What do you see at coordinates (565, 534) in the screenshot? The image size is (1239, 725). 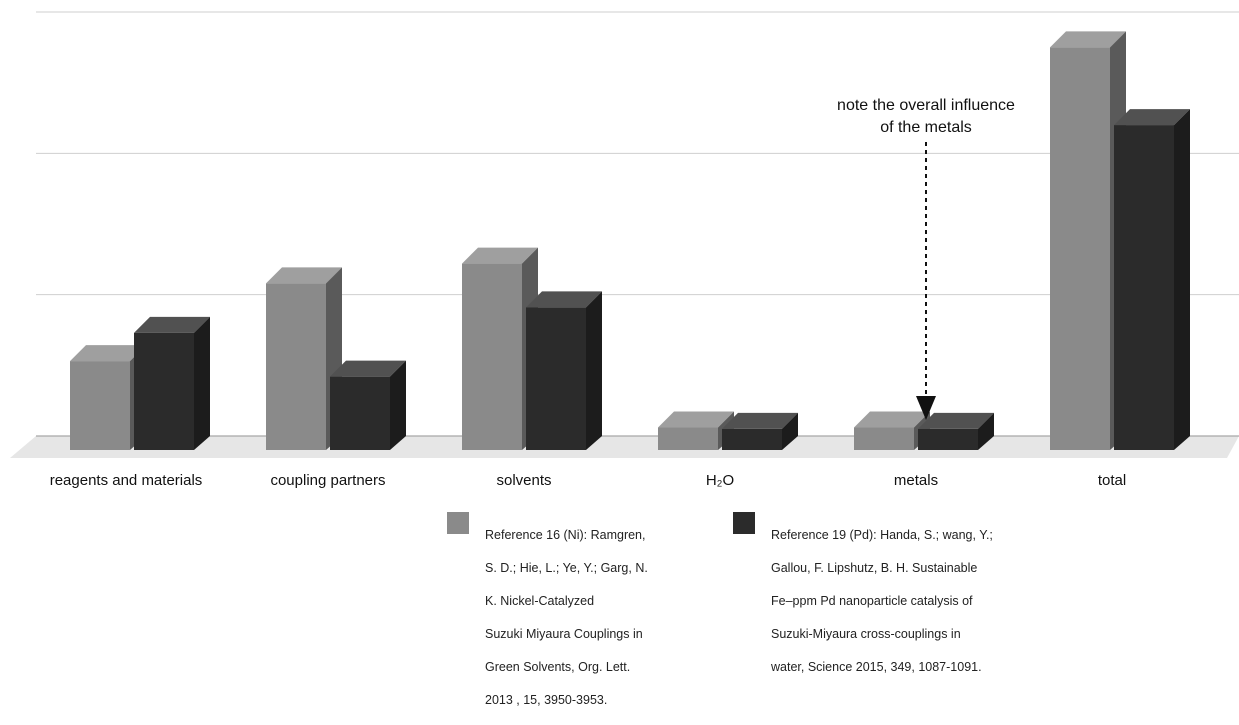 I see `legend-ni-line: Reference 16 (Ni): Ramgren,` at bounding box center [565, 534].